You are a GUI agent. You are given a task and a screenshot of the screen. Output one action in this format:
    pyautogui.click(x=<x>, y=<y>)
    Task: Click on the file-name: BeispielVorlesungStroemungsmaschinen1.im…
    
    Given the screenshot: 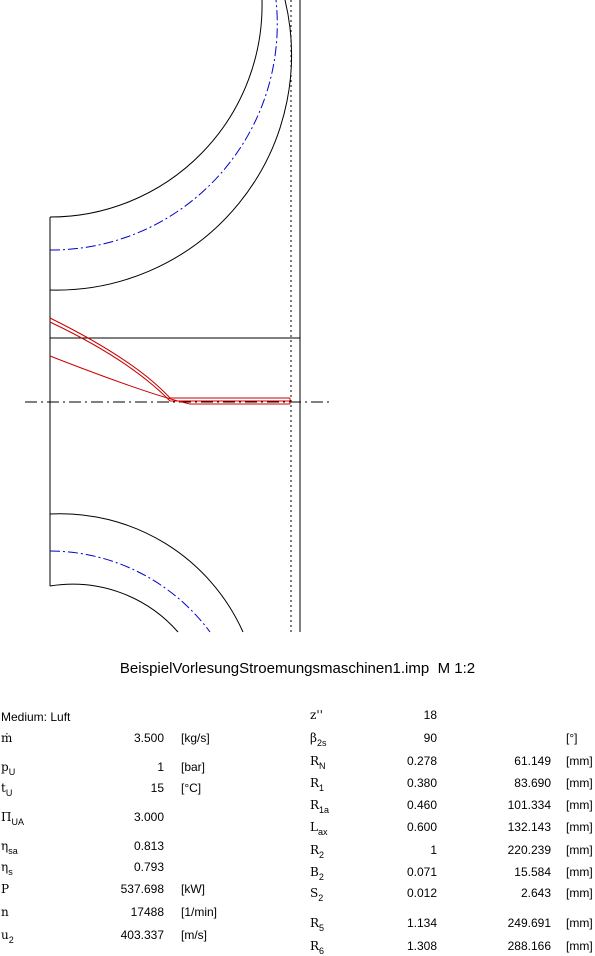 What is the action you would take?
    pyautogui.click(x=274, y=668)
    